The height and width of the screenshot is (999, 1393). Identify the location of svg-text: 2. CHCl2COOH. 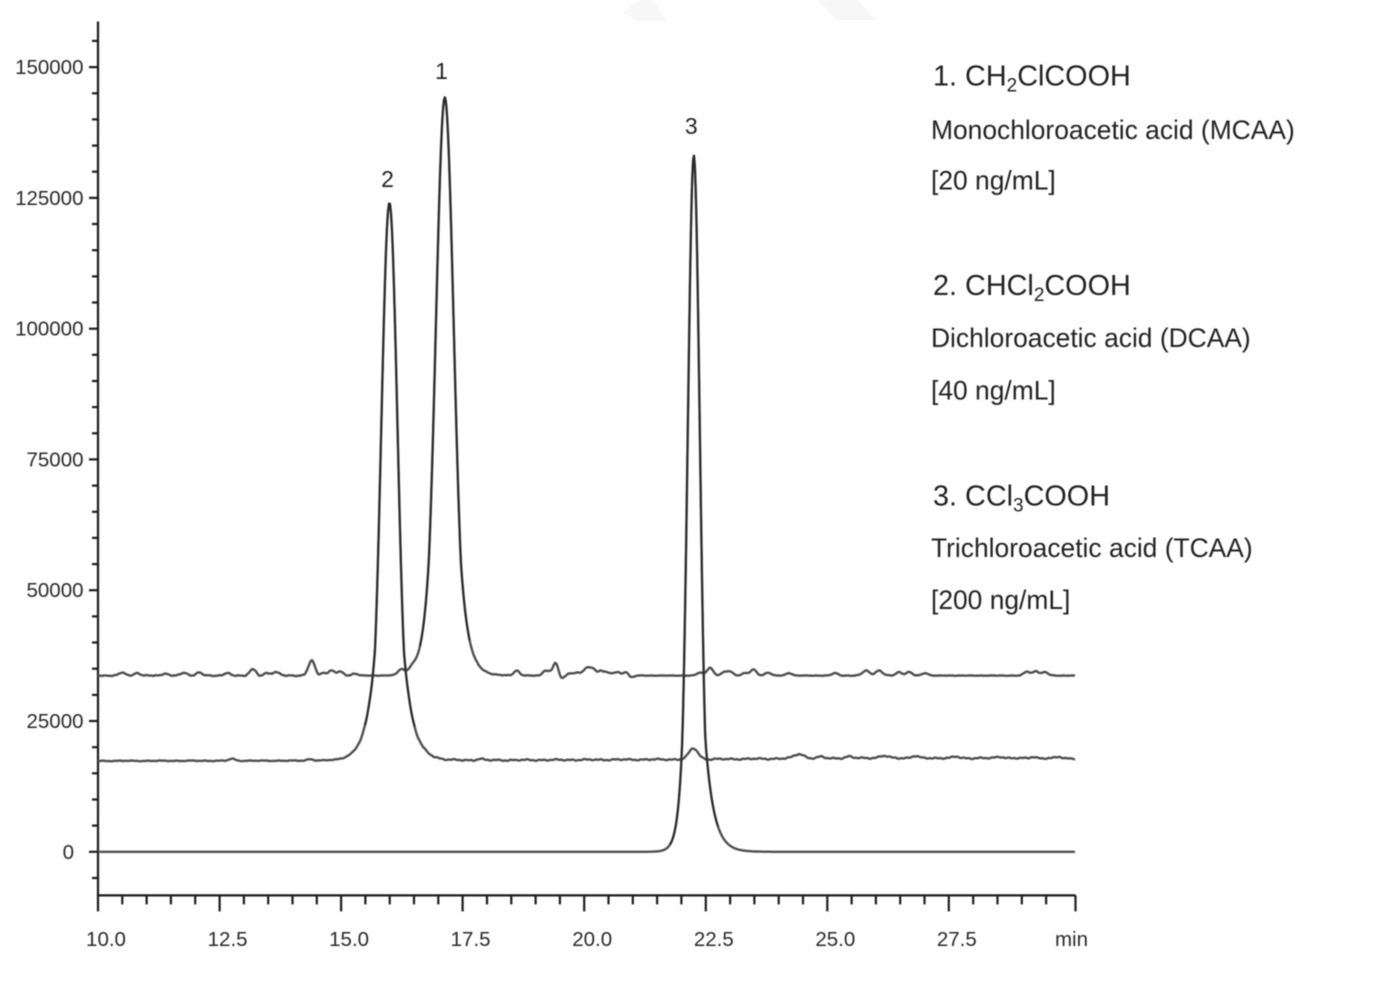
(1032, 288).